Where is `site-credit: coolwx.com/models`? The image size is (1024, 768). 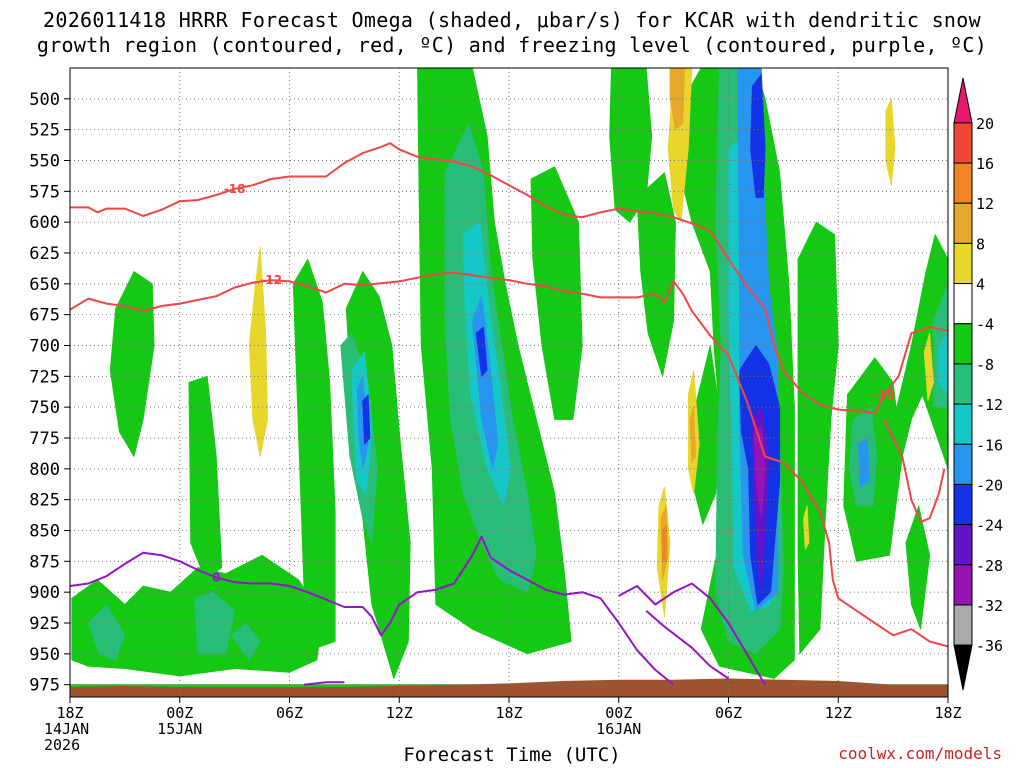
site-credit: coolwx.com/models is located at coordinates (920, 753).